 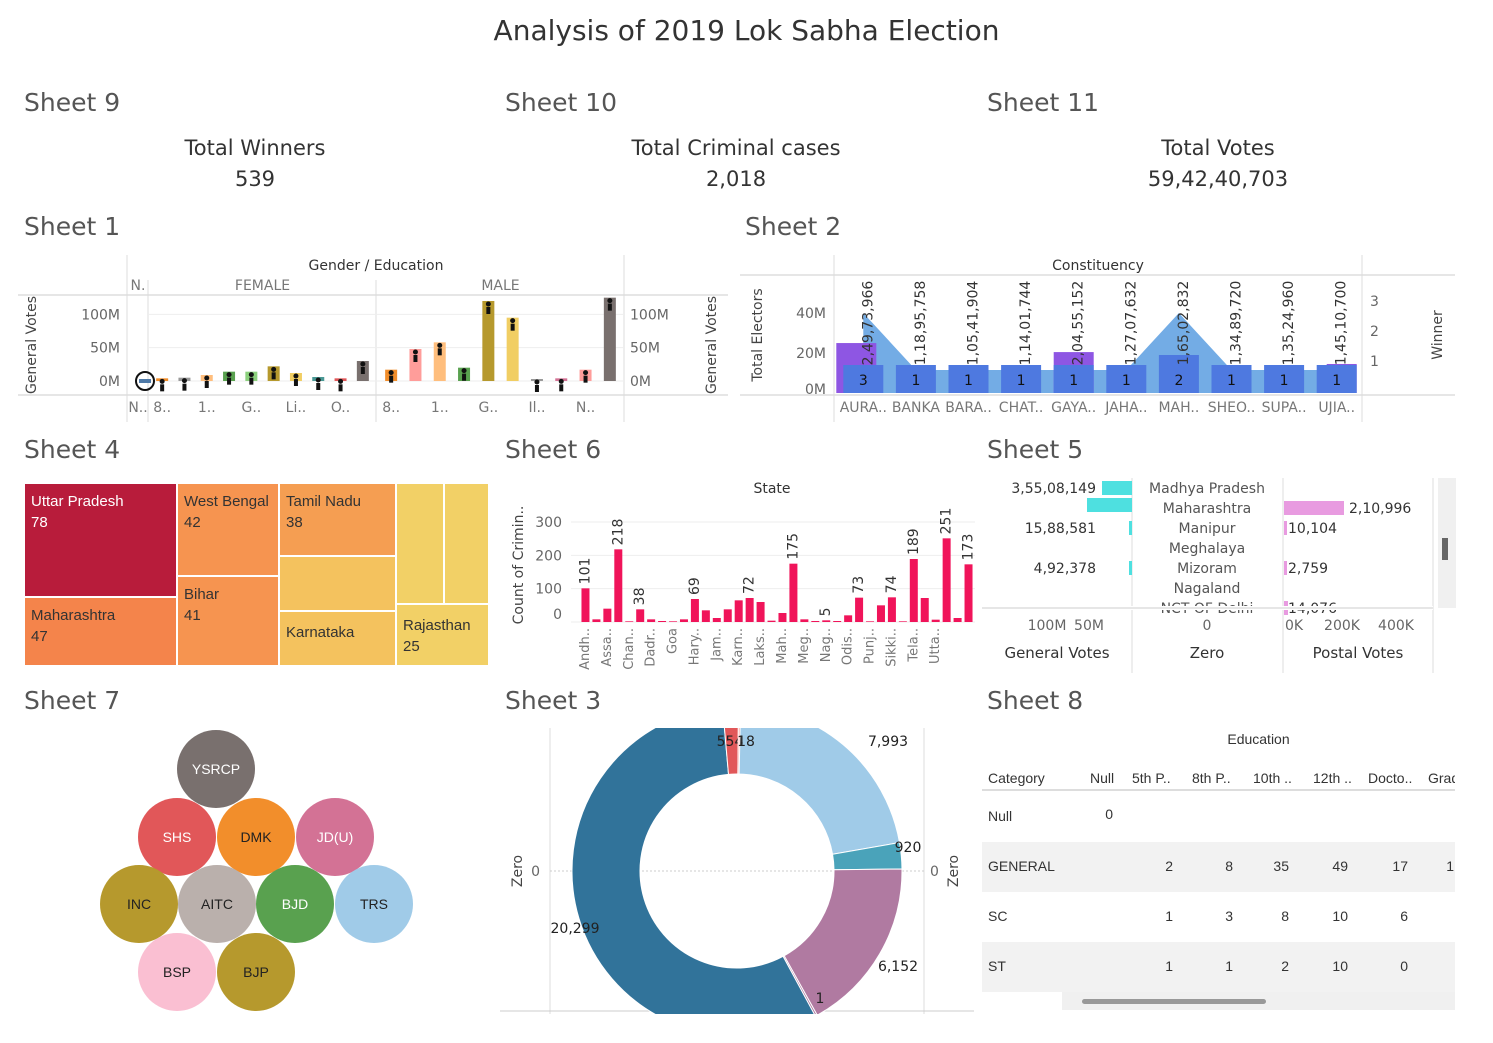 I want to click on x-tick-label: G.., so click(x=488, y=408).